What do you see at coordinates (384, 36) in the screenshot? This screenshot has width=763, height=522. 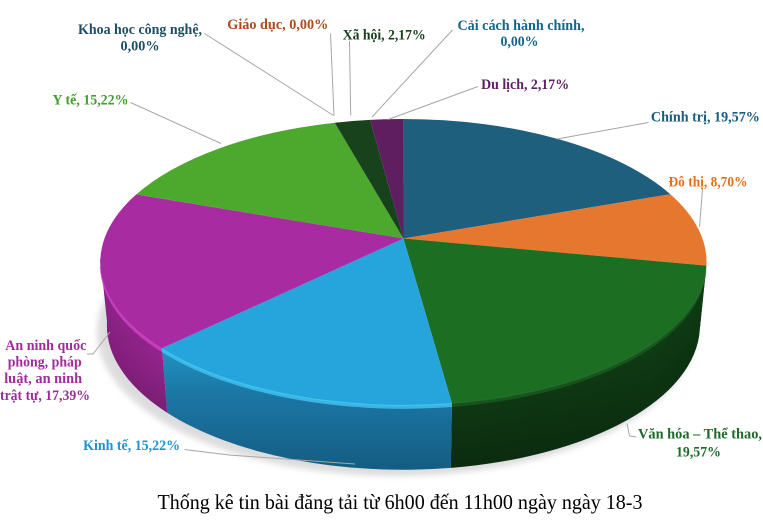 I see `svg-text: Xã hội, 2,17%` at bounding box center [384, 36].